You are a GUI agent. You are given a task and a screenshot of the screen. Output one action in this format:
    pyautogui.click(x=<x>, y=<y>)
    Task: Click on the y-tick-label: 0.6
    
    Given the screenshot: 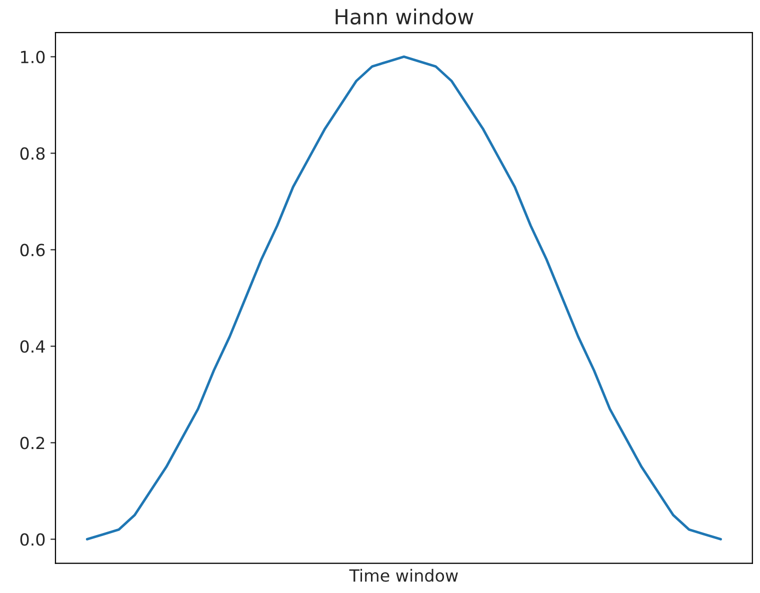 What is the action you would take?
    pyautogui.click(x=32, y=250)
    